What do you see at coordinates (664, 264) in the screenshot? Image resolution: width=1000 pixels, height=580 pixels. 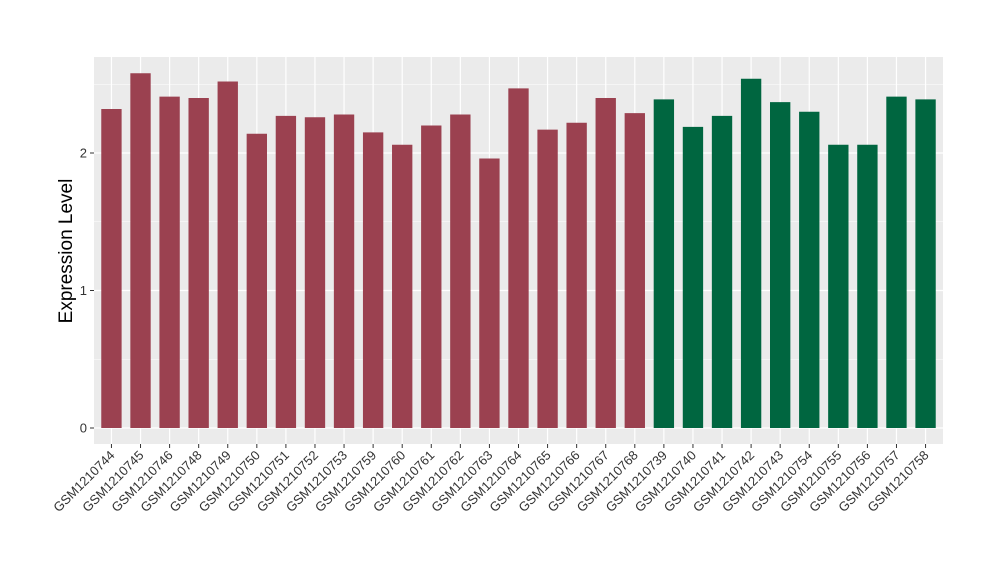 I see `bar-GSM1210739` at bounding box center [664, 264].